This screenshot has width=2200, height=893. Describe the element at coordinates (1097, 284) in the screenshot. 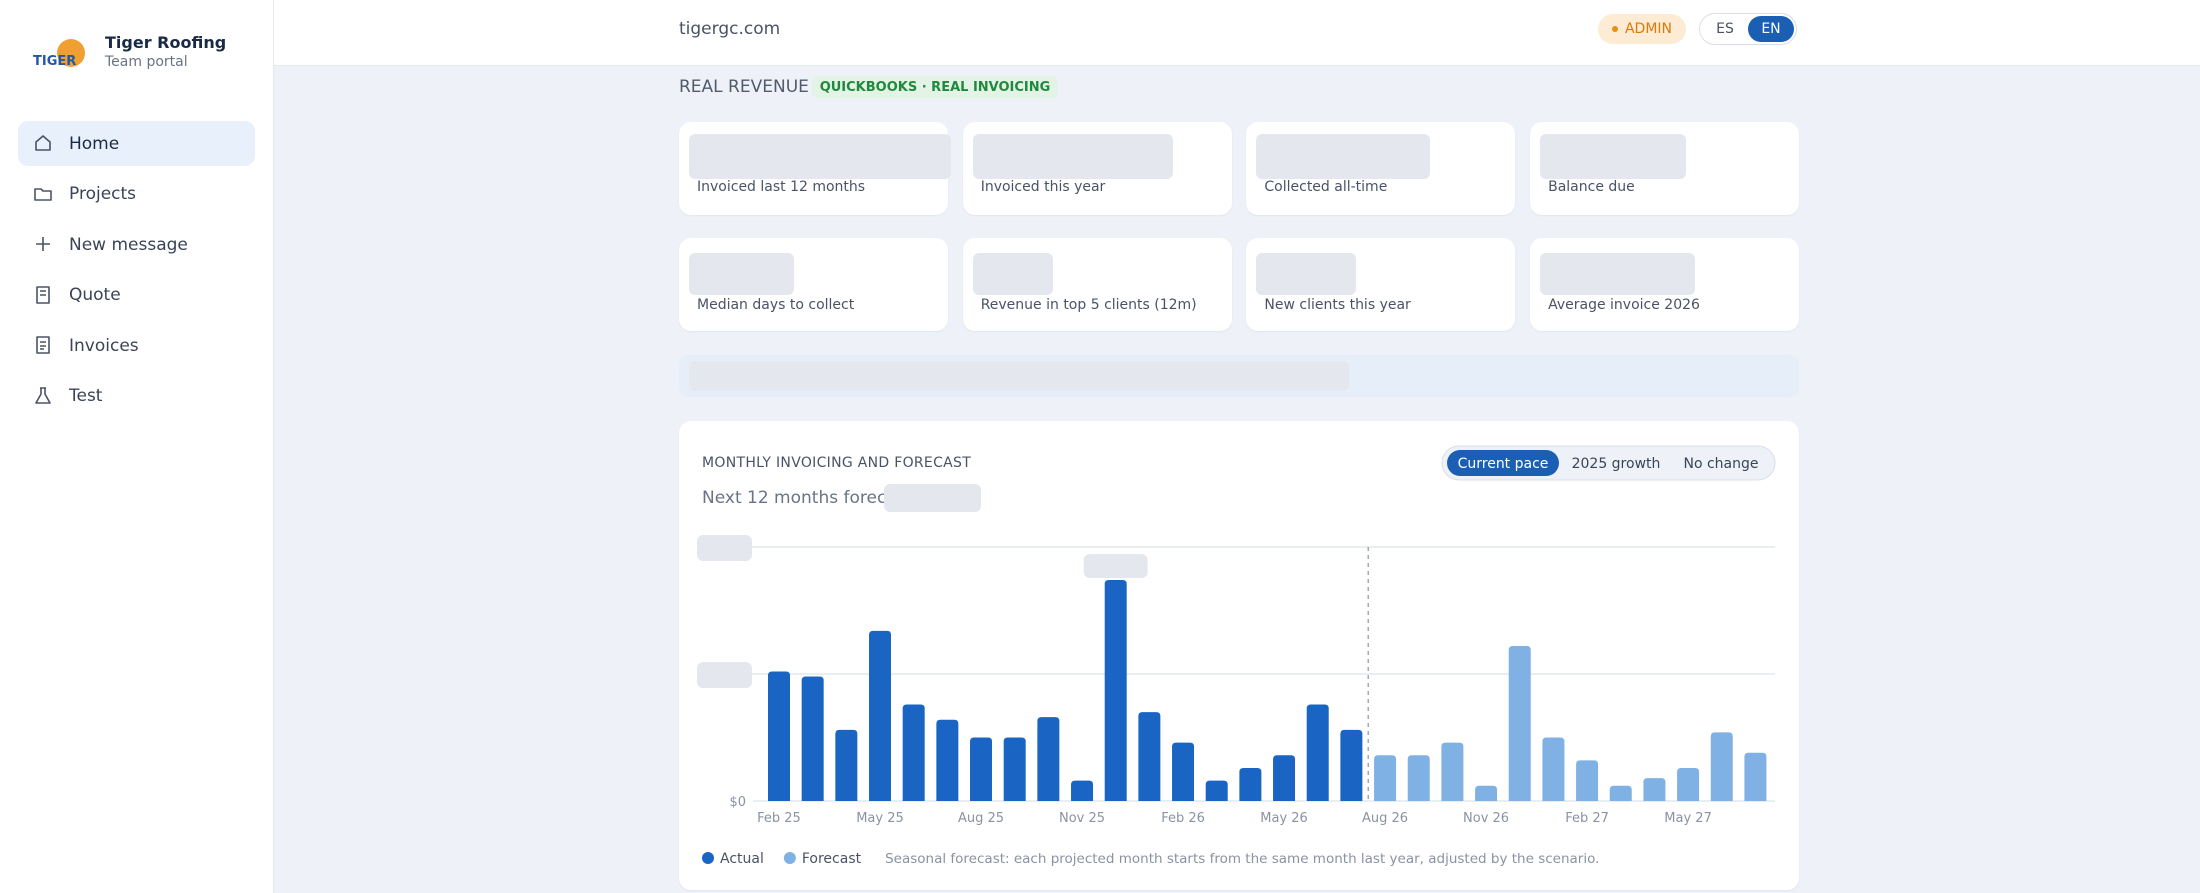

I see `kpi-card: Revenue in top 5 clients (12m)` at that location.